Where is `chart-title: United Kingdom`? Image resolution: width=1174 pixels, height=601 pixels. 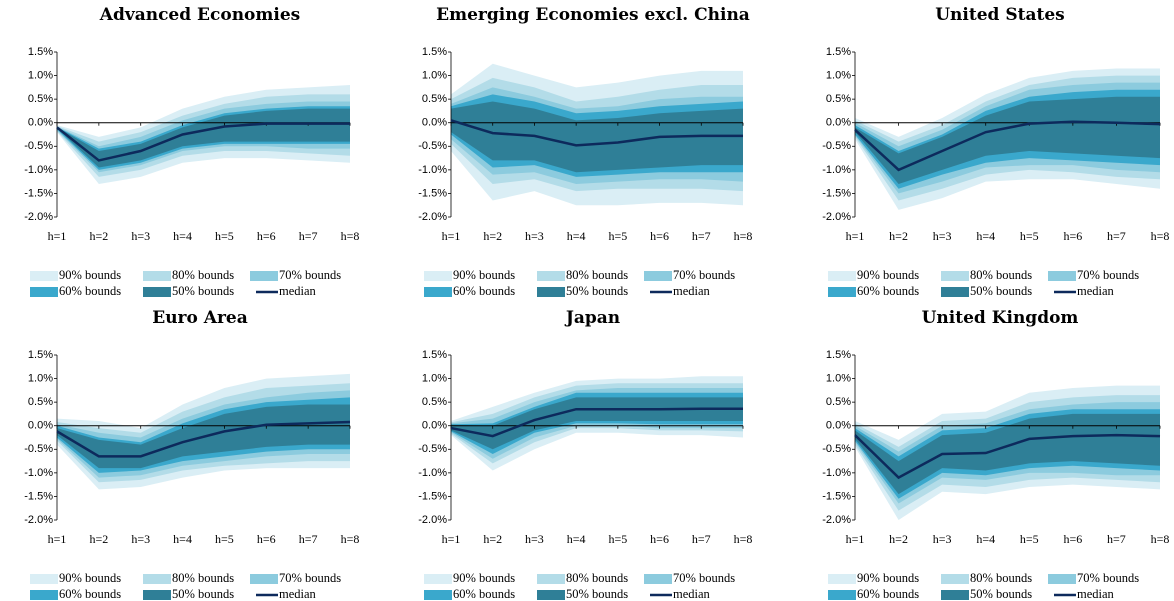
chart-title: United Kingdom is located at coordinates (1000, 318).